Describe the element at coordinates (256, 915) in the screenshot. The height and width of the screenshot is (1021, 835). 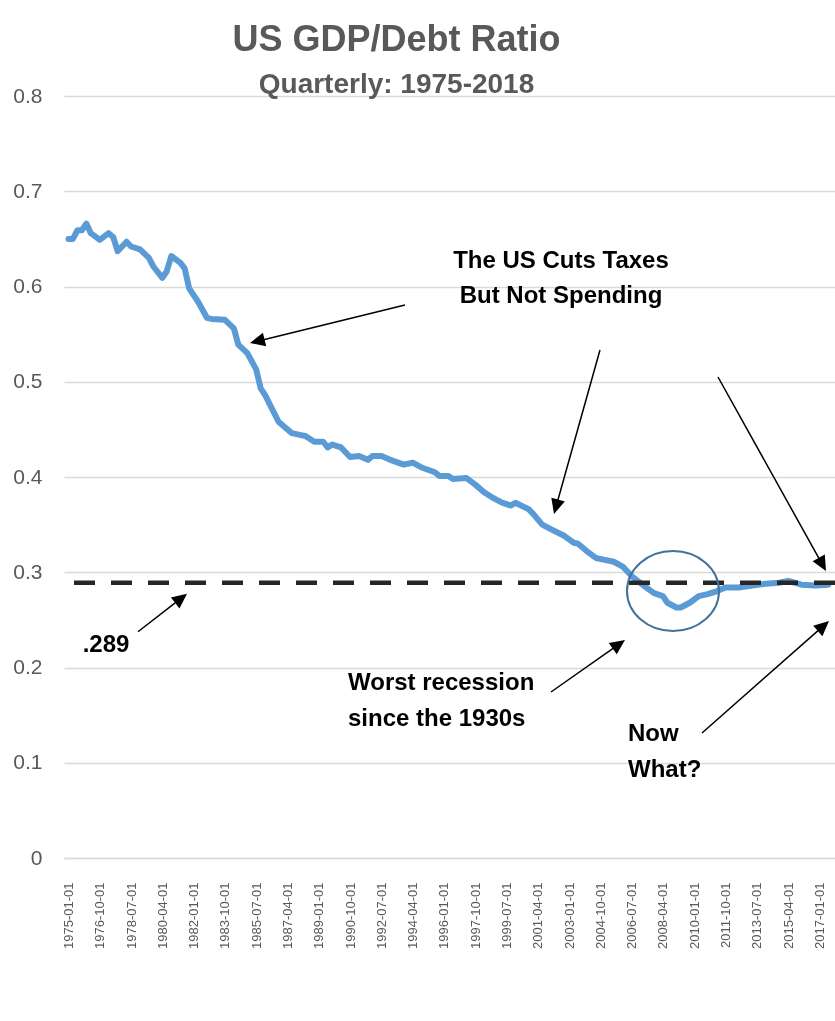
I see `x-tick-label: 1985-07-01` at that location.